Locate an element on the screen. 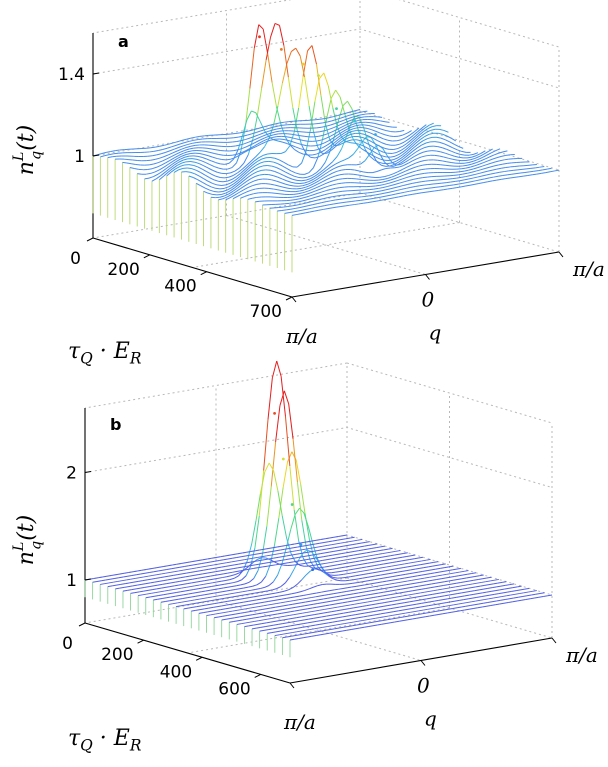 Image resolution: width=608 pixels, height=767 pixels. q-tick is located at coordinates (554, 640).